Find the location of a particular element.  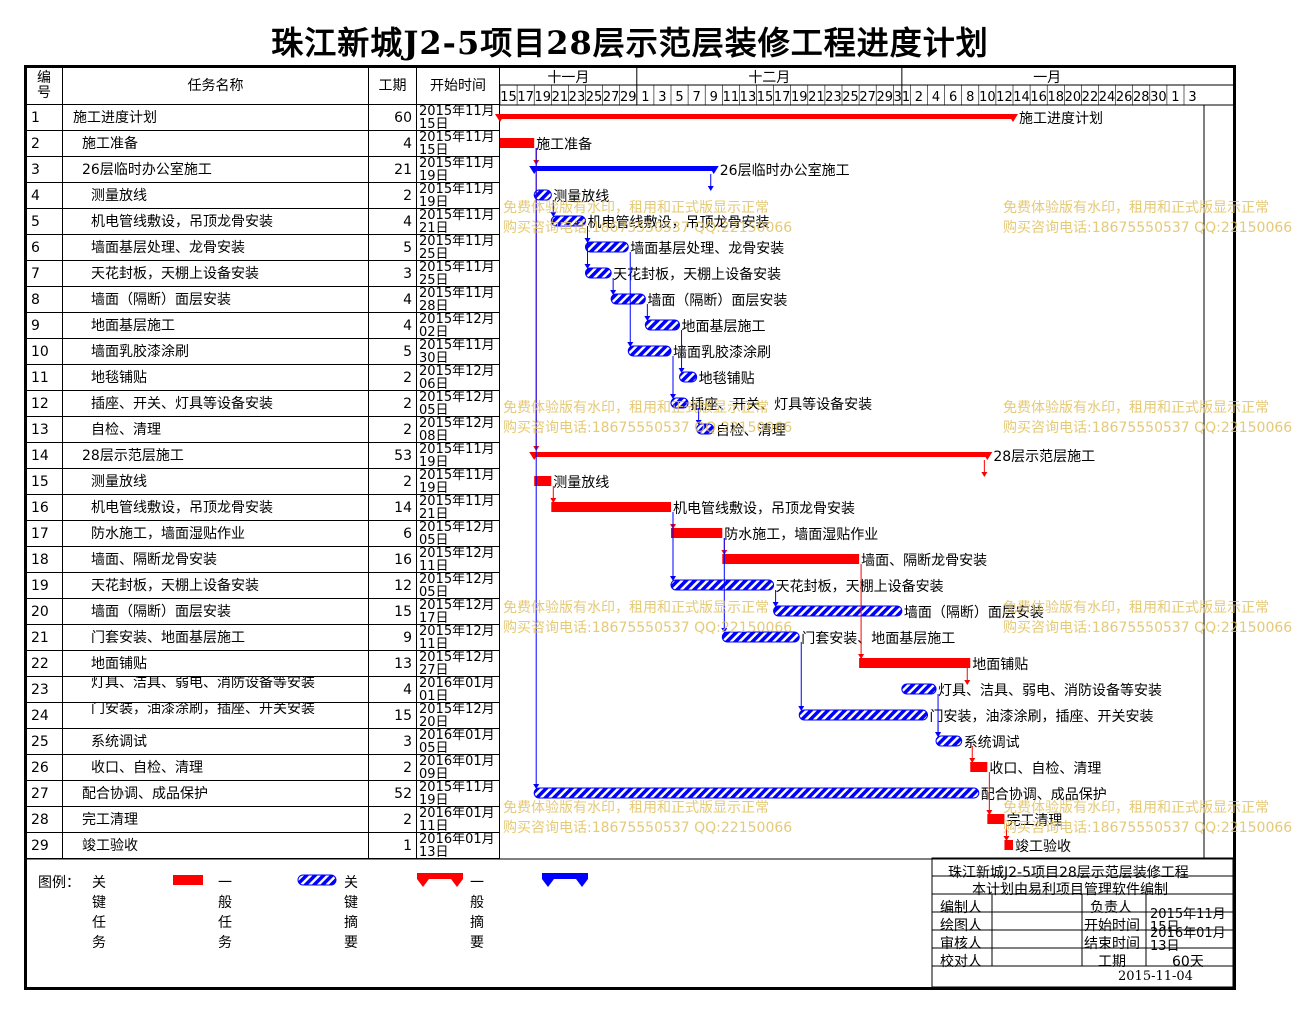

task-start: 2016年01月13日 is located at coordinates (458, 846).